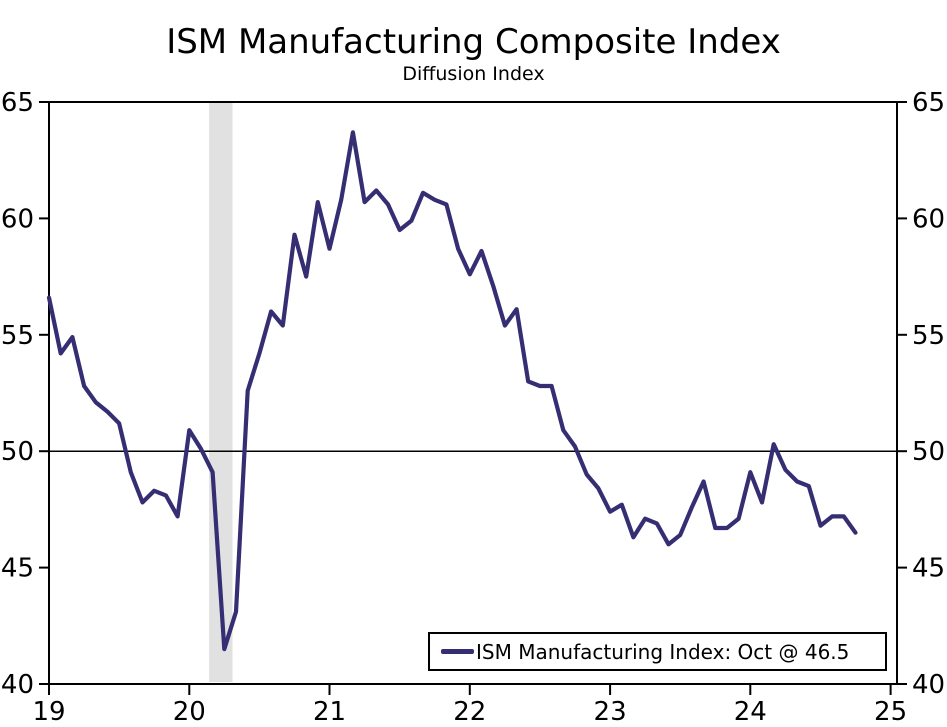 The width and height of the screenshot is (947, 727). What do you see at coordinates (329, 712) in the screenshot?
I see `x-axis-label-21: 21` at bounding box center [329, 712].